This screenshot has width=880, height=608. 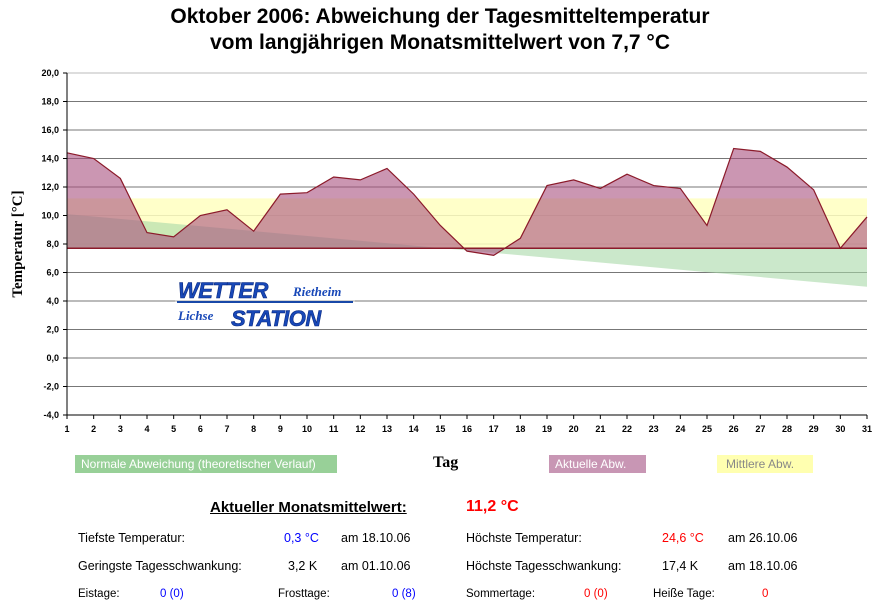 I want to click on y-tick-label: 2,0, so click(x=52, y=330).